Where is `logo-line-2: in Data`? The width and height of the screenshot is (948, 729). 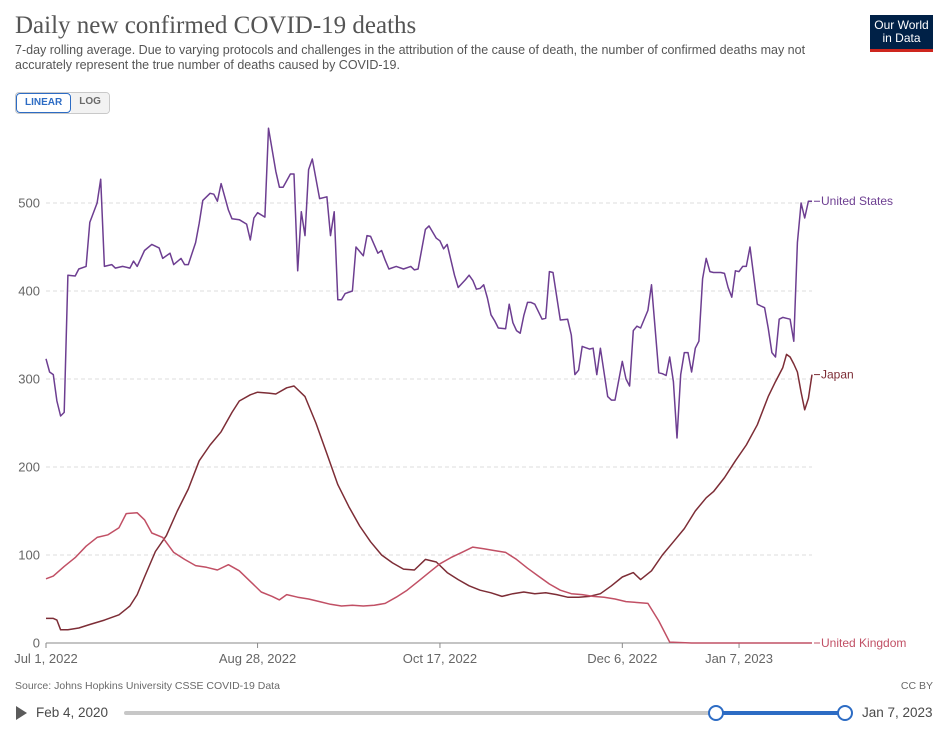 logo-line-2: in Data is located at coordinates (901, 38).